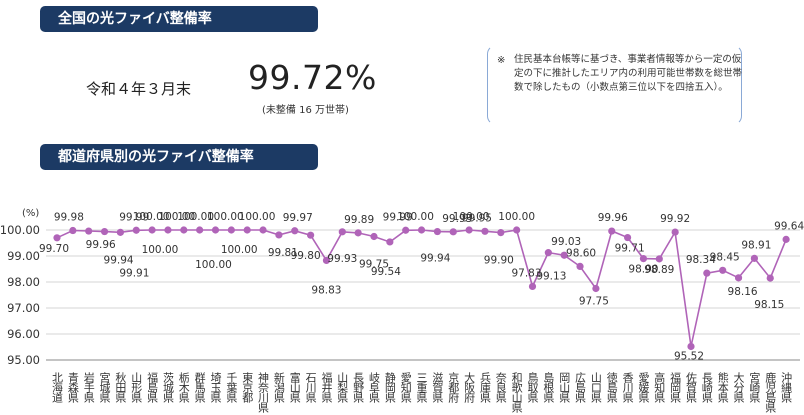 The image size is (804, 415). I want to click on x-category-label: 千葉県, so click(231, 388).